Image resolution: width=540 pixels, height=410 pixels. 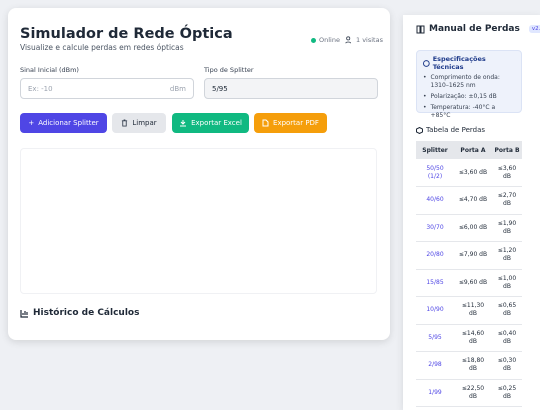 What do you see at coordinates (463, 96) in the screenshot?
I see `spec-text: Polarização: ±0,15 dB` at bounding box center [463, 96].